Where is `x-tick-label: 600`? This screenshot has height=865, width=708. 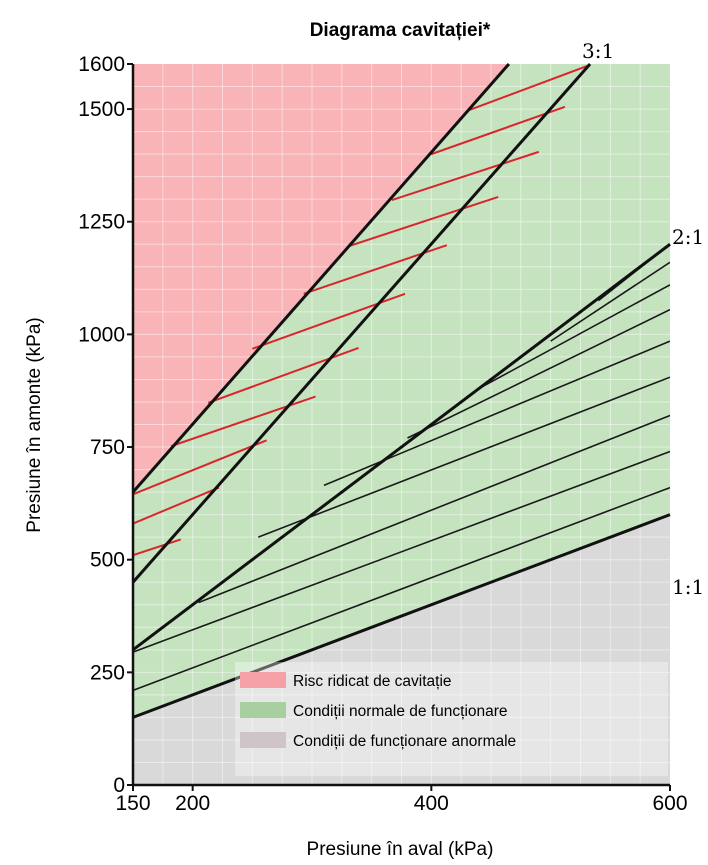 x-tick-label: 600 is located at coordinates (669, 803).